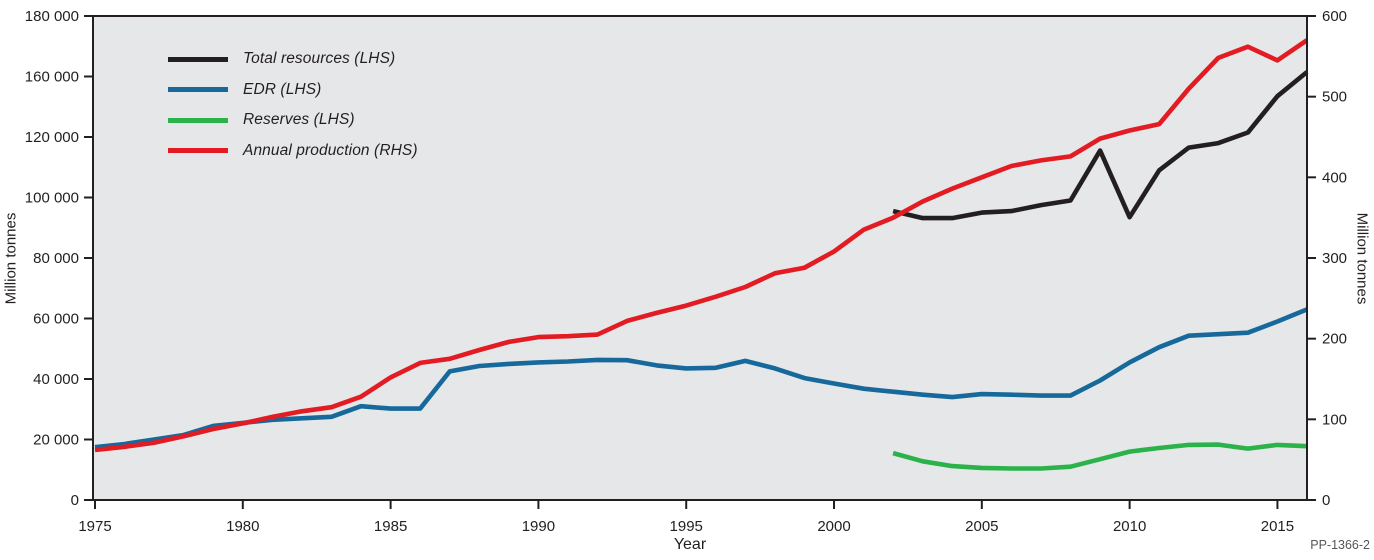 This screenshot has height=560, width=1374. Describe the element at coordinates (198, 90) in the screenshot. I see `legend-line-edr` at that location.